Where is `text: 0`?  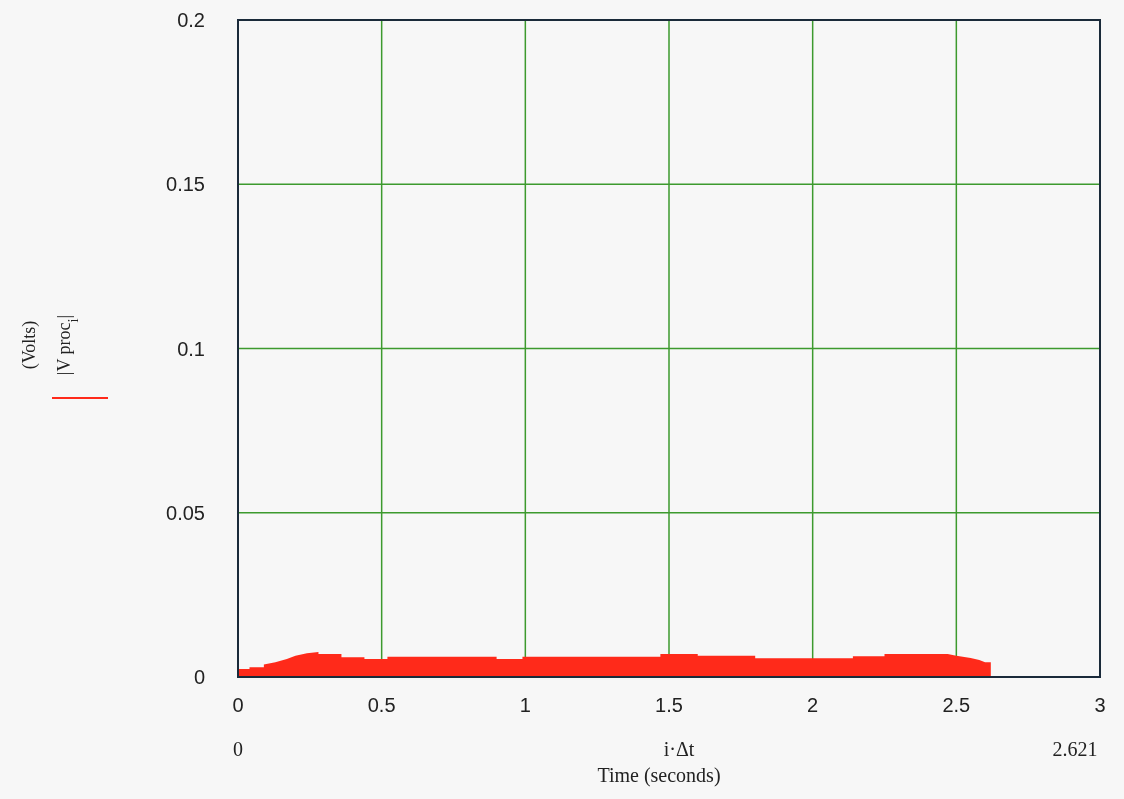
text: 0 is located at coordinates (238, 749).